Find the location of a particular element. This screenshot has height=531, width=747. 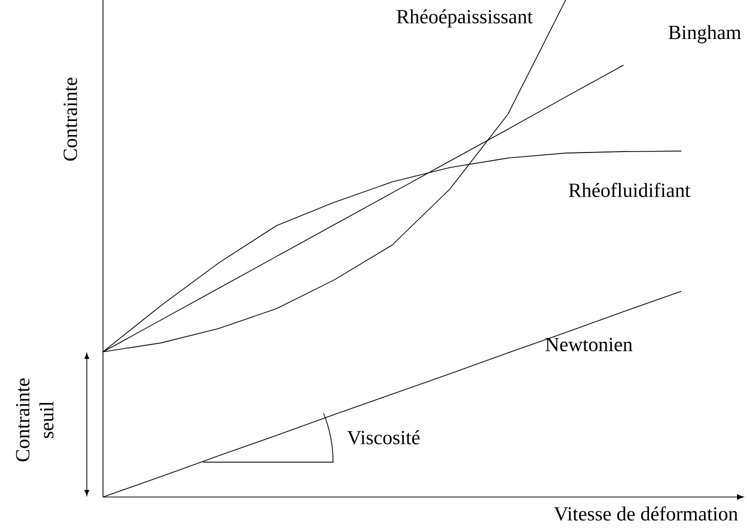

series-label: Rhéofluidifiant is located at coordinates (629, 190).